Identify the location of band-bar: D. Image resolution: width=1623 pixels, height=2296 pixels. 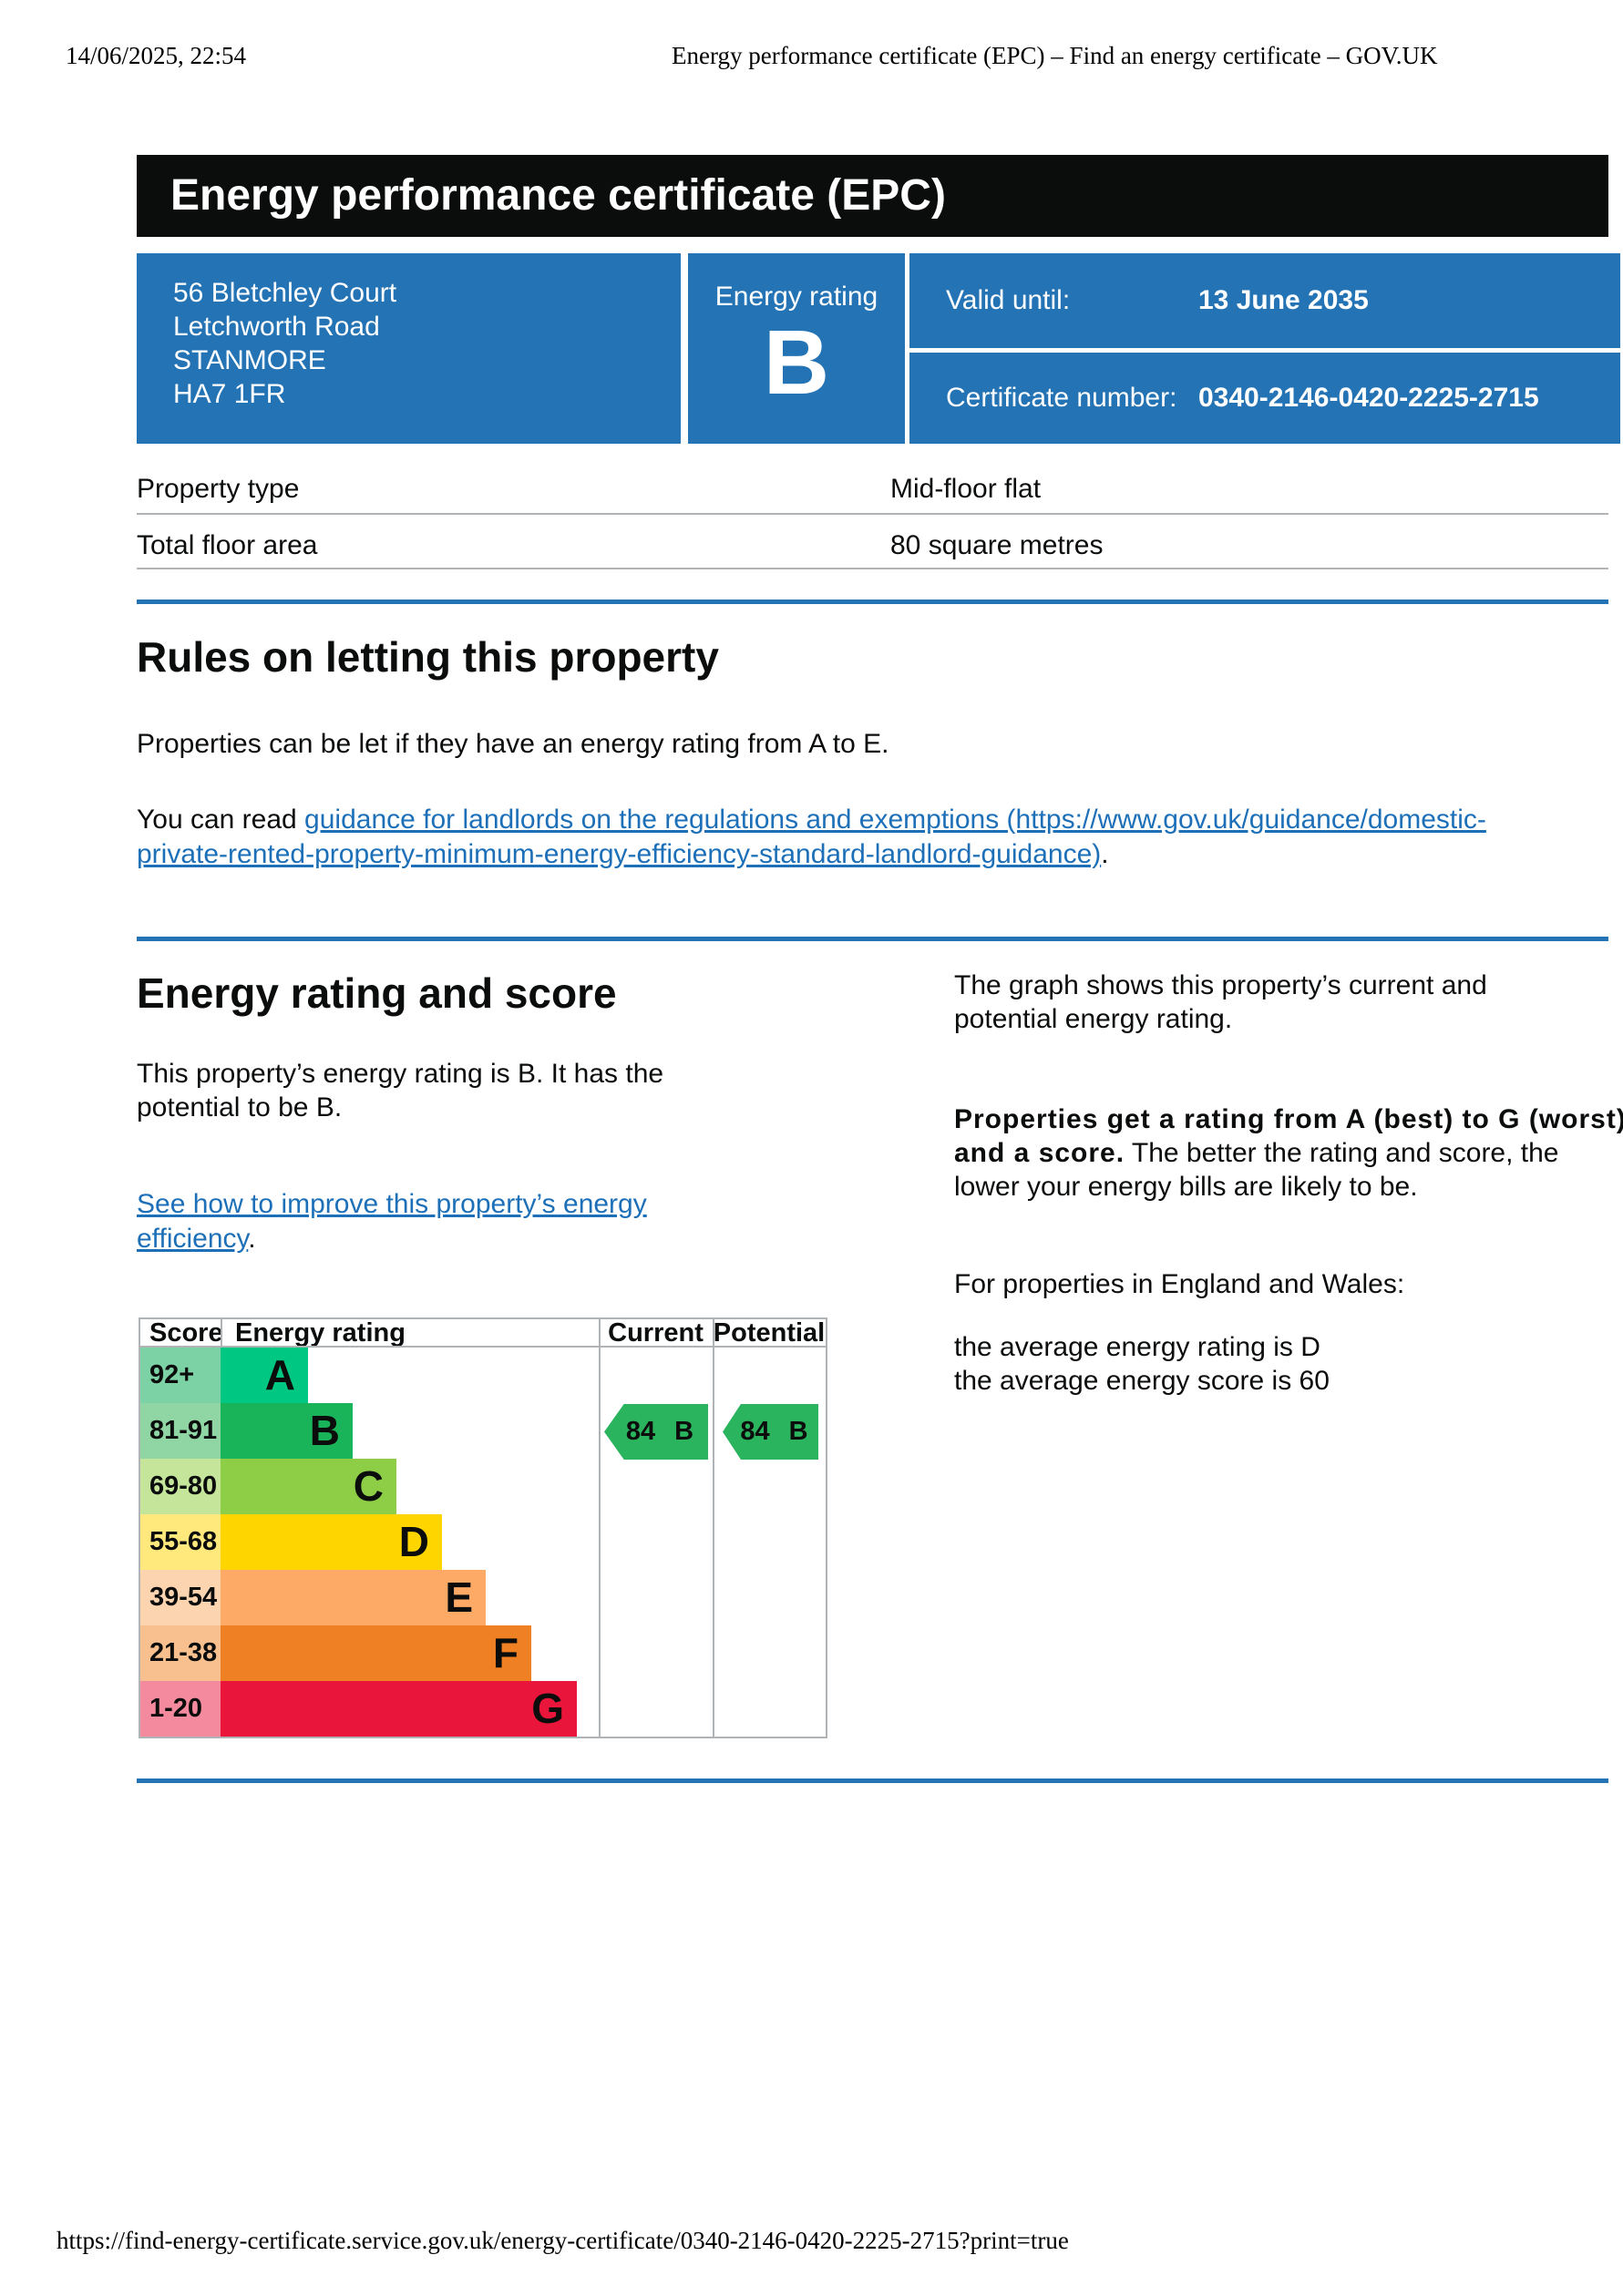
(332, 1542).